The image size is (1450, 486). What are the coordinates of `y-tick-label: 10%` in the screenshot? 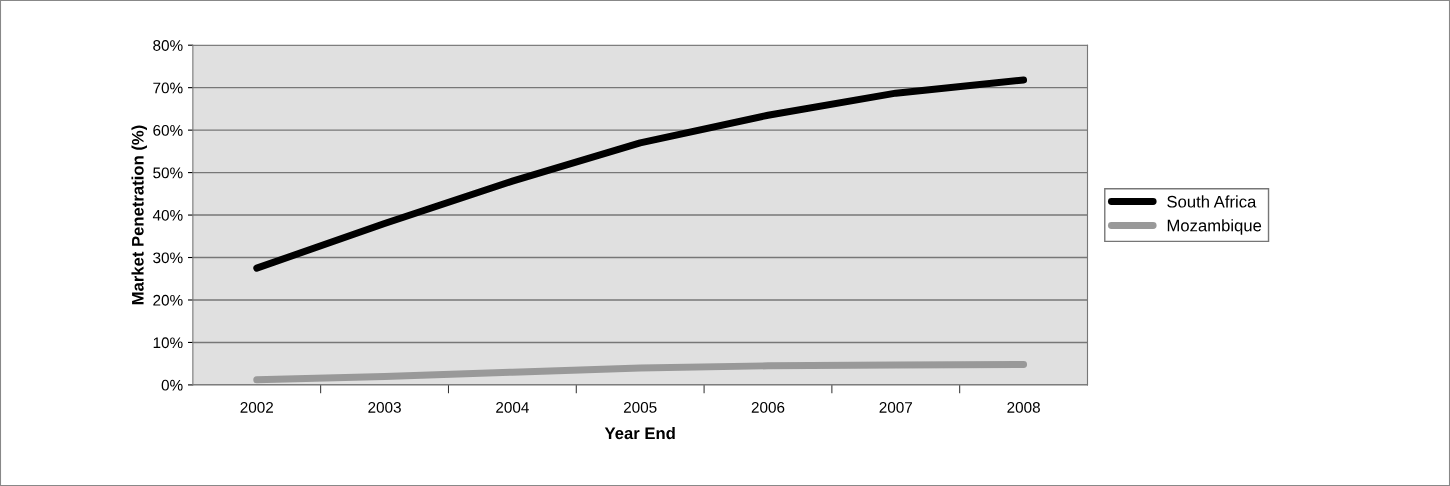 It's located at (168, 343).